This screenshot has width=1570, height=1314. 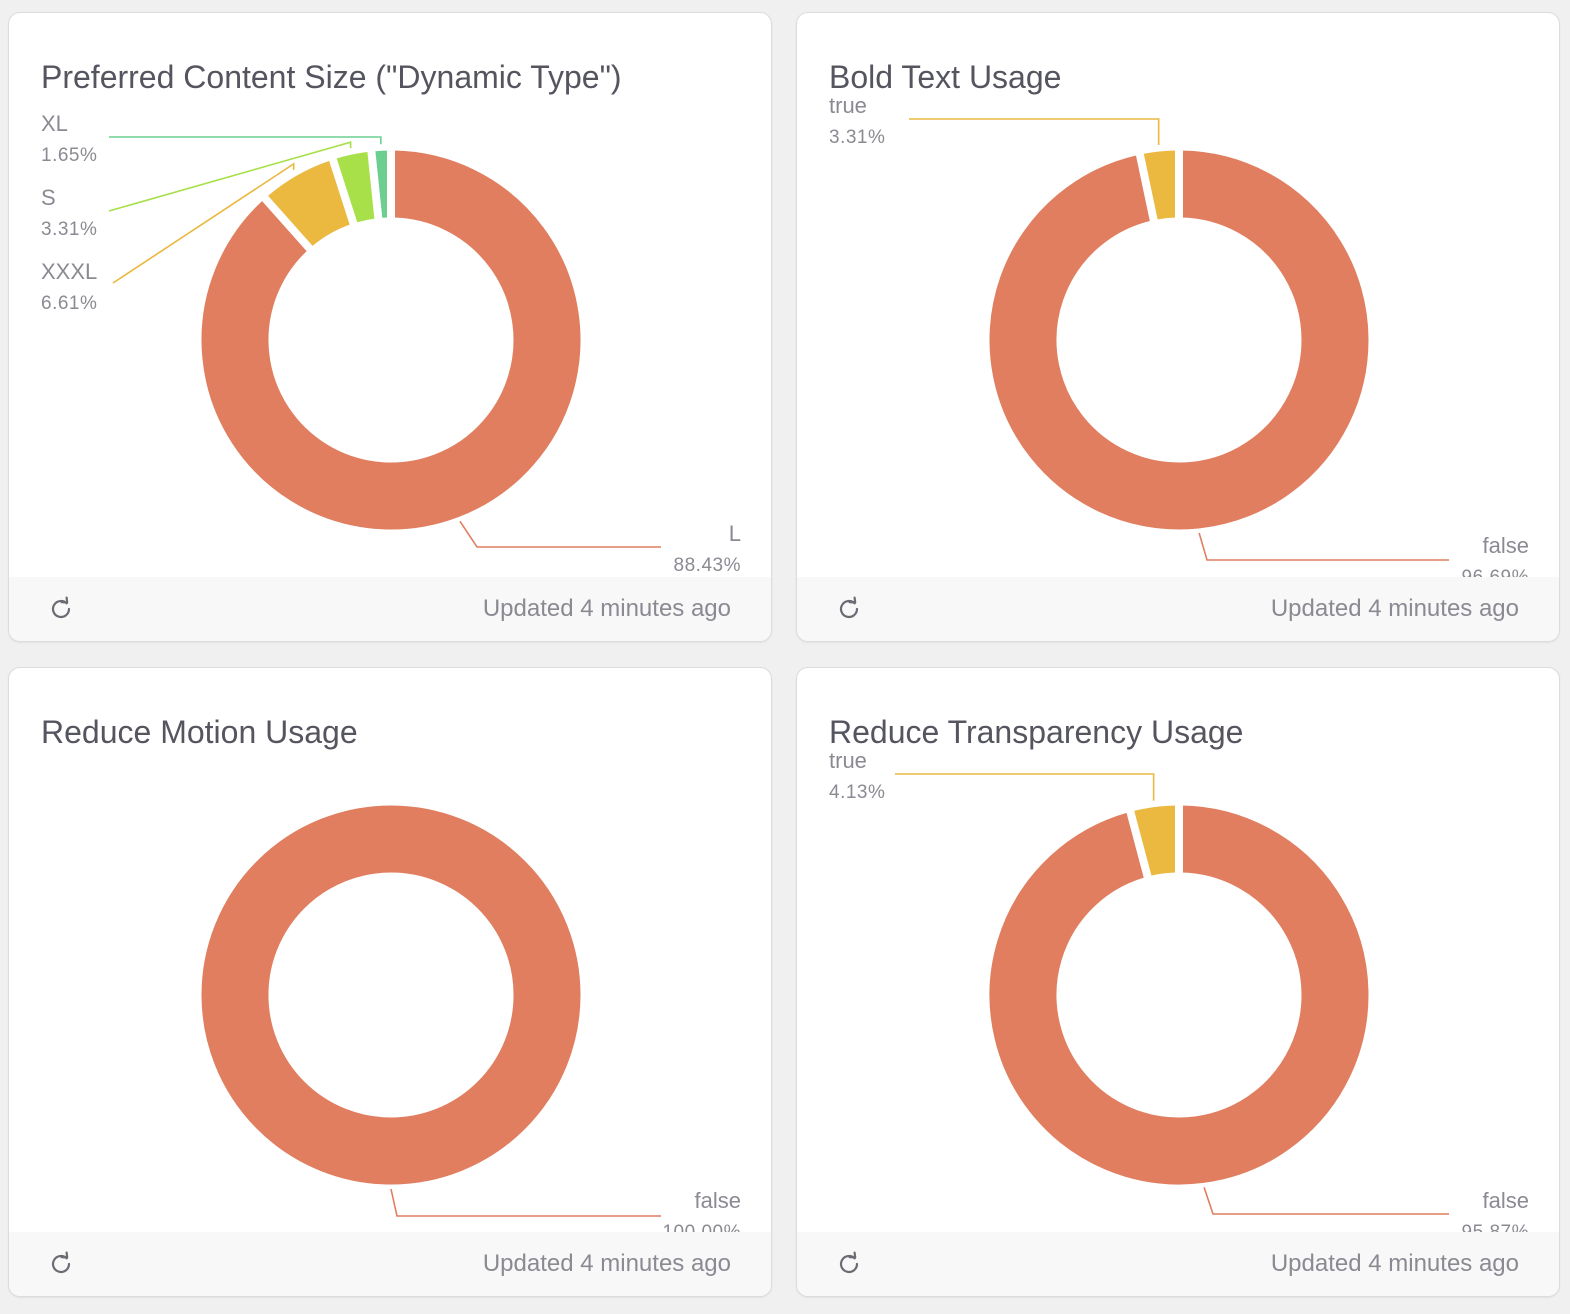 What do you see at coordinates (391, 340) in the screenshot?
I see `donut-slice-l` at bounding box center [391, 340].